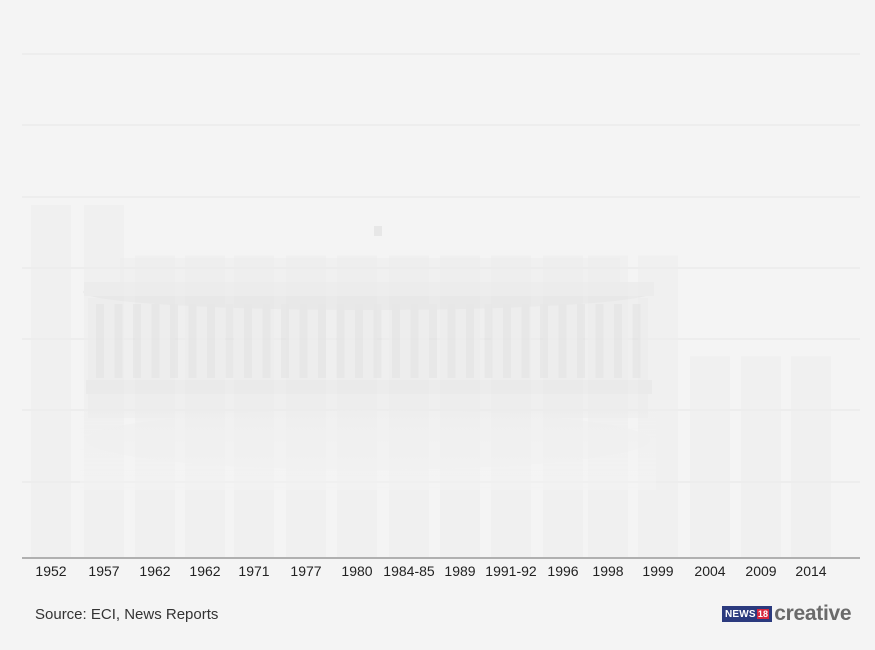 The image size is (875, 650). Describe the element at coordinates (810, 571) in the screenshot. I see `x-tick-label: 2014` at that location.